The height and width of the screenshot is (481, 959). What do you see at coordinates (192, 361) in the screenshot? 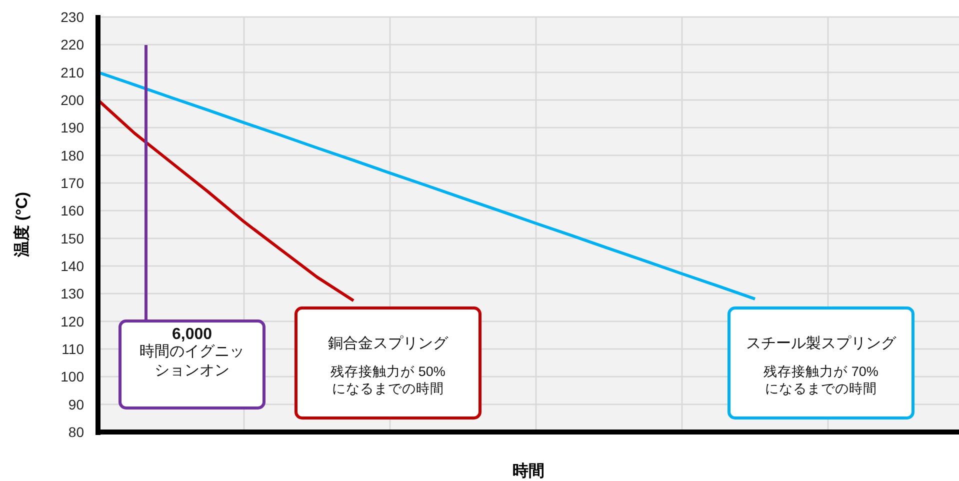
I see `annotation: 時間のイグニッションオン` at bounding box center [192, 361].